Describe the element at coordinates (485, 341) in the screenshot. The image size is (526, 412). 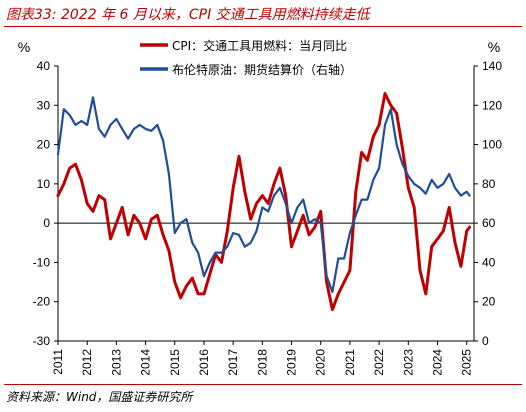
I see `y-right-tick-label: 0` at that location.